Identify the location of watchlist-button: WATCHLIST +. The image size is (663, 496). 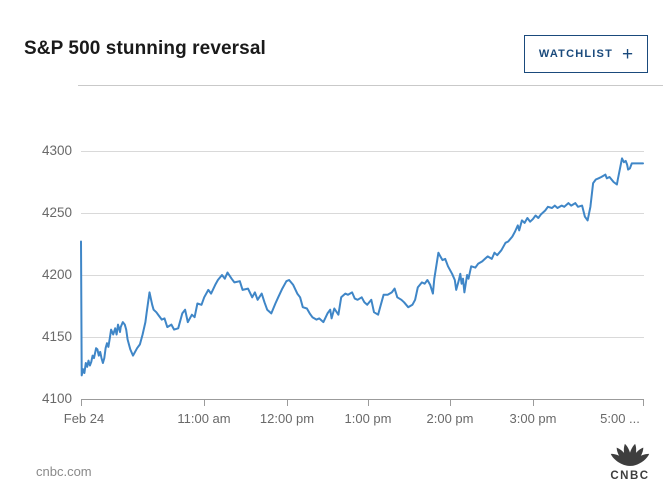
(586, 54).